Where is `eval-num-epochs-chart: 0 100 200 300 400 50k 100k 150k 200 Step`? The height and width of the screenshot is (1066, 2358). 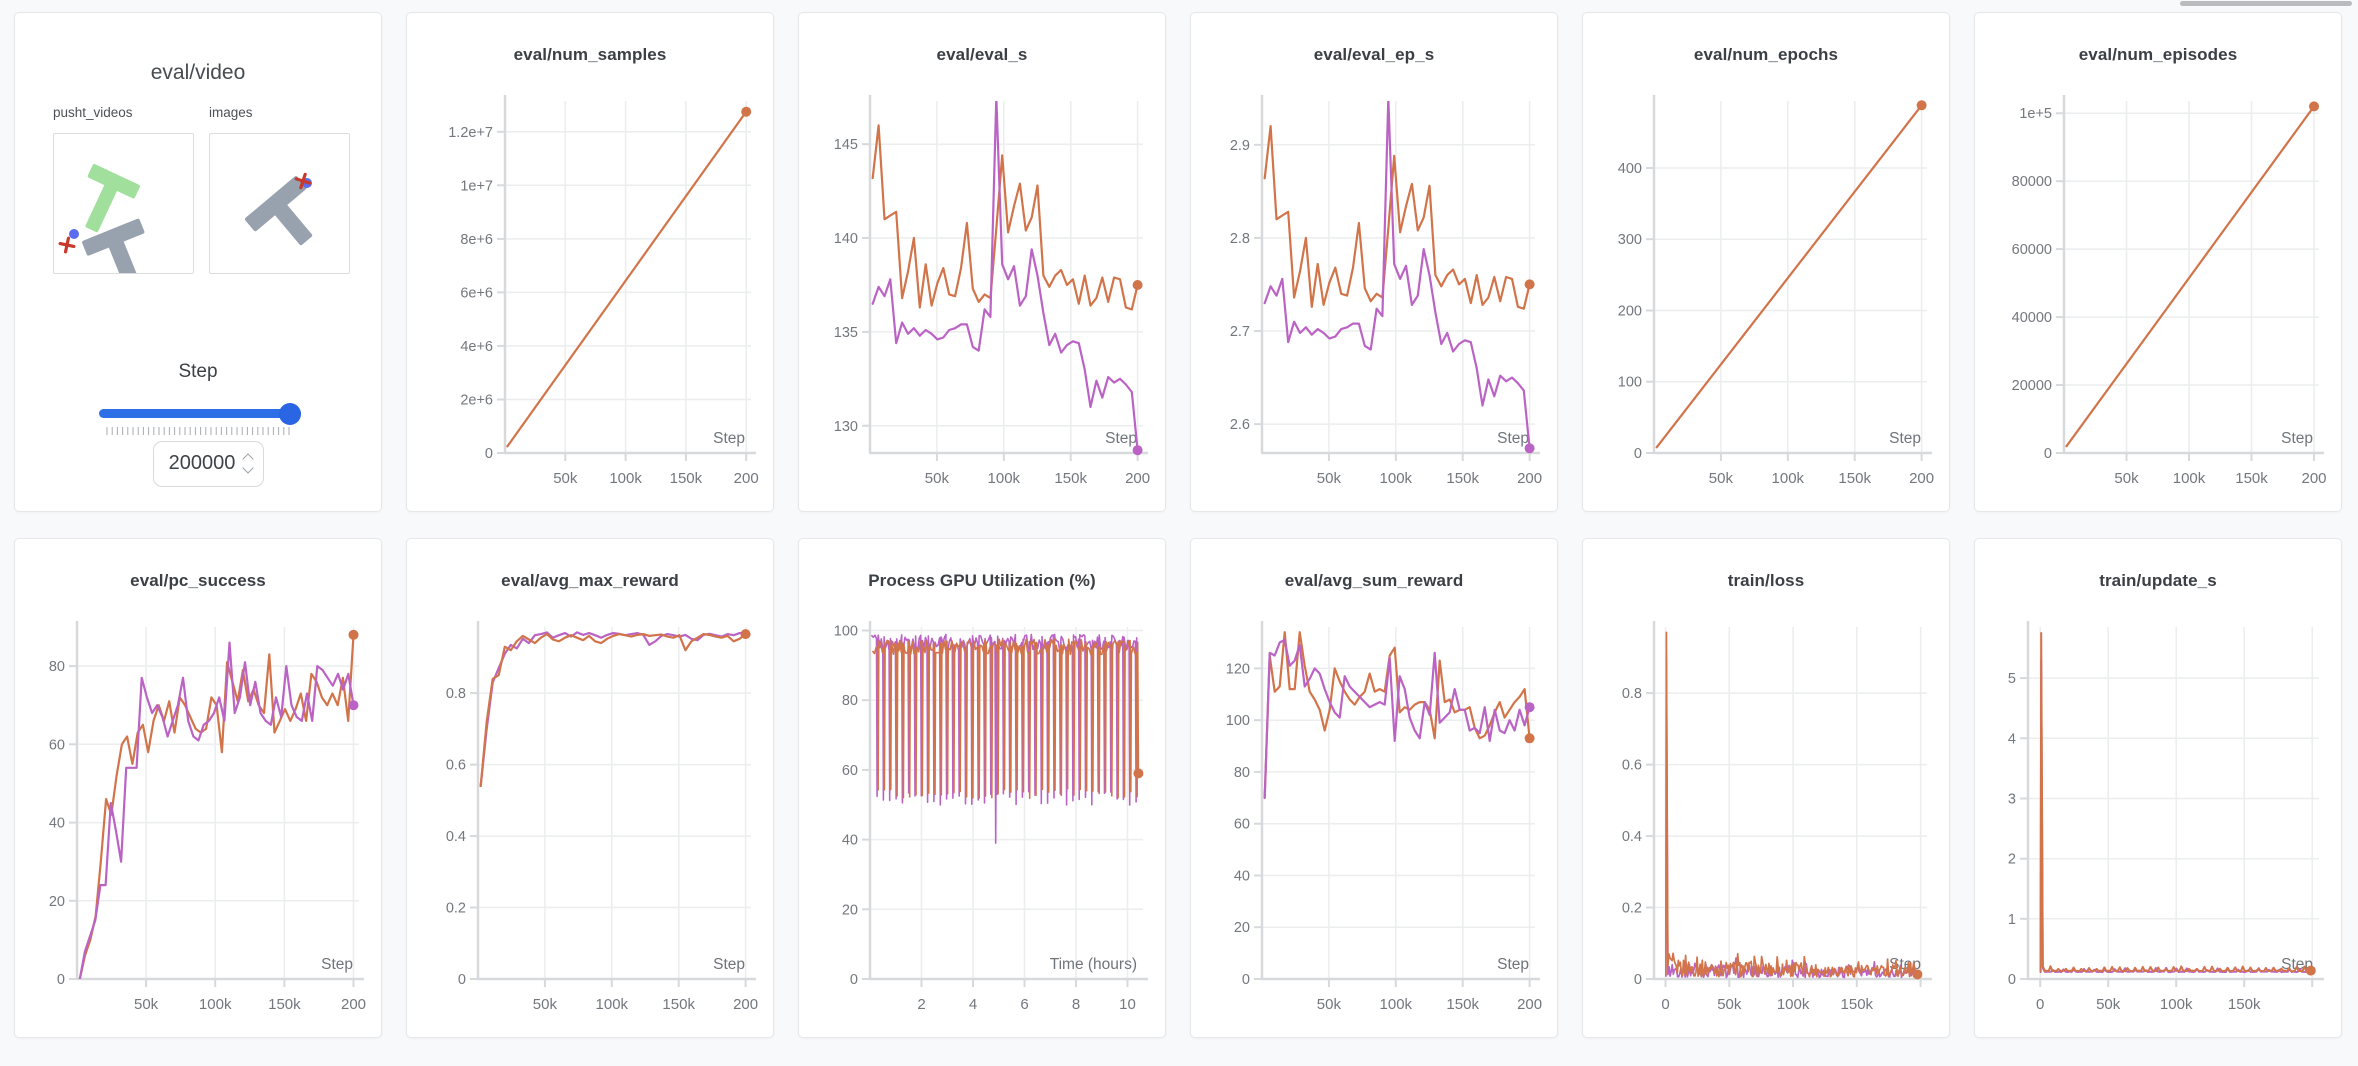 eval-num-epochs-chart: 0 100 200 300 400 50k 100k 150k 200 Step is located at coordinates (1766, 292).